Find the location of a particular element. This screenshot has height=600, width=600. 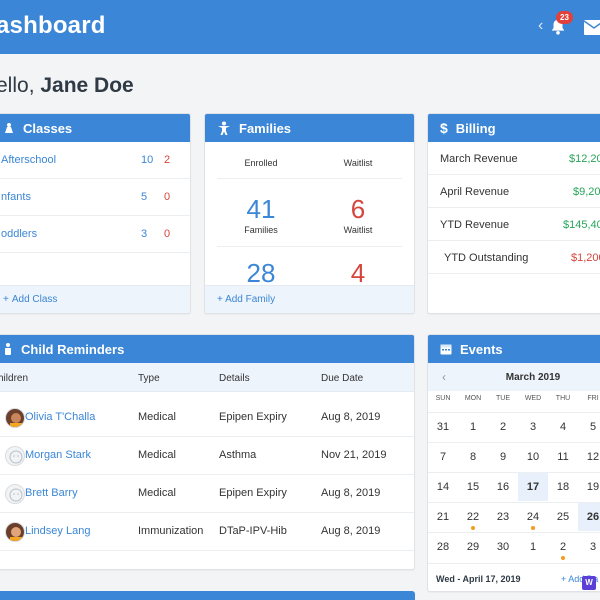

calendar-day-number: 2 is located at coordinates (503, 427).